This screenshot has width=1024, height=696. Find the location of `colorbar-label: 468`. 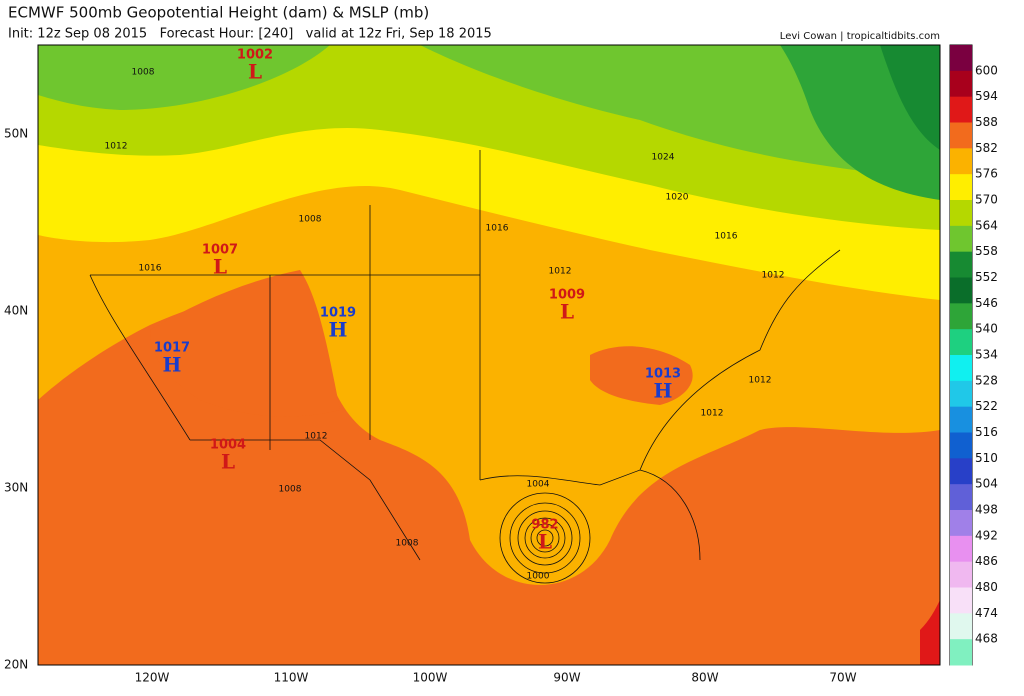

colorbar-label: 468 is located at coordinates (986, 639).